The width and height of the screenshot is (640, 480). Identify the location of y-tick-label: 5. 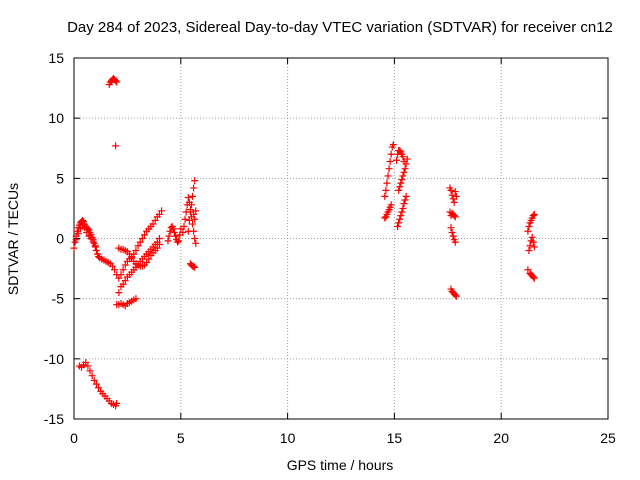
(60, 178).